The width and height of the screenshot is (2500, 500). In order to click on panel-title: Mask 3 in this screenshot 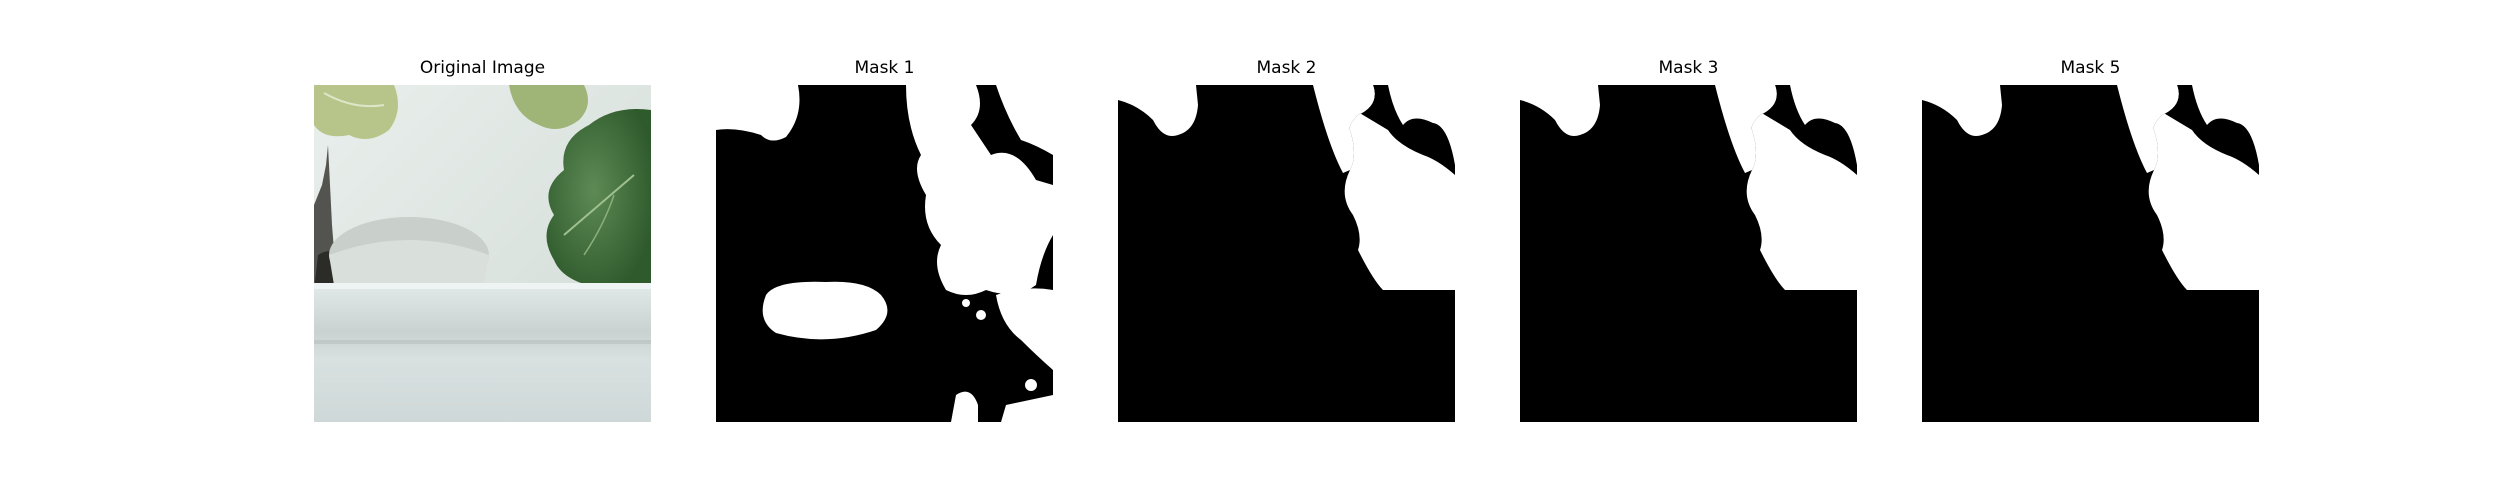, I will do `click(1688, 68)`.